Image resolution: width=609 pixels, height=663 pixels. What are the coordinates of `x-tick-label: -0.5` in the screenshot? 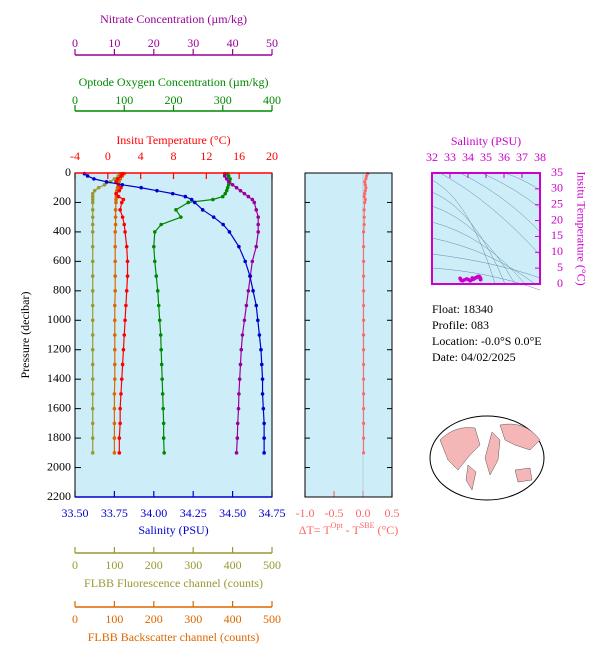 It's located at (334, 513).